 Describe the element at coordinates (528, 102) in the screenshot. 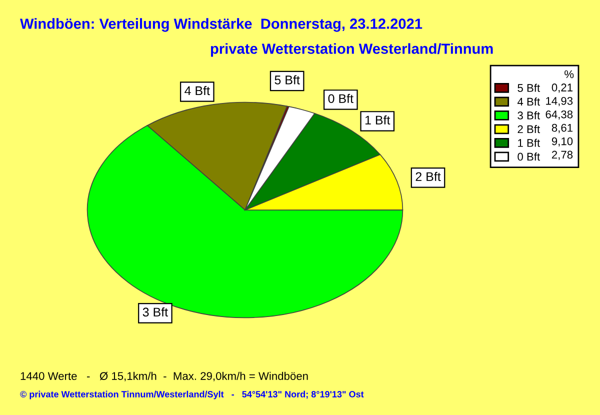

I see `legend-label: 4 Bft` at that location.